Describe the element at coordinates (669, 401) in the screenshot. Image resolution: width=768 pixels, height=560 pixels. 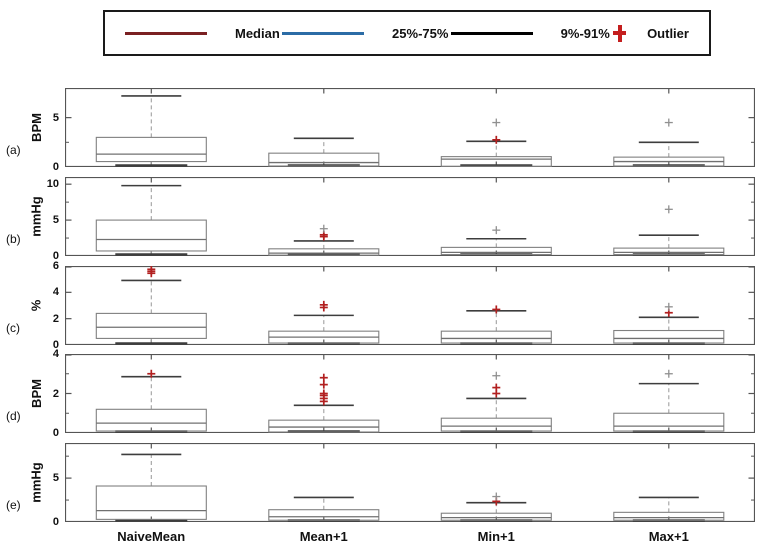
I see `box-group-d-Max+1` at that location.